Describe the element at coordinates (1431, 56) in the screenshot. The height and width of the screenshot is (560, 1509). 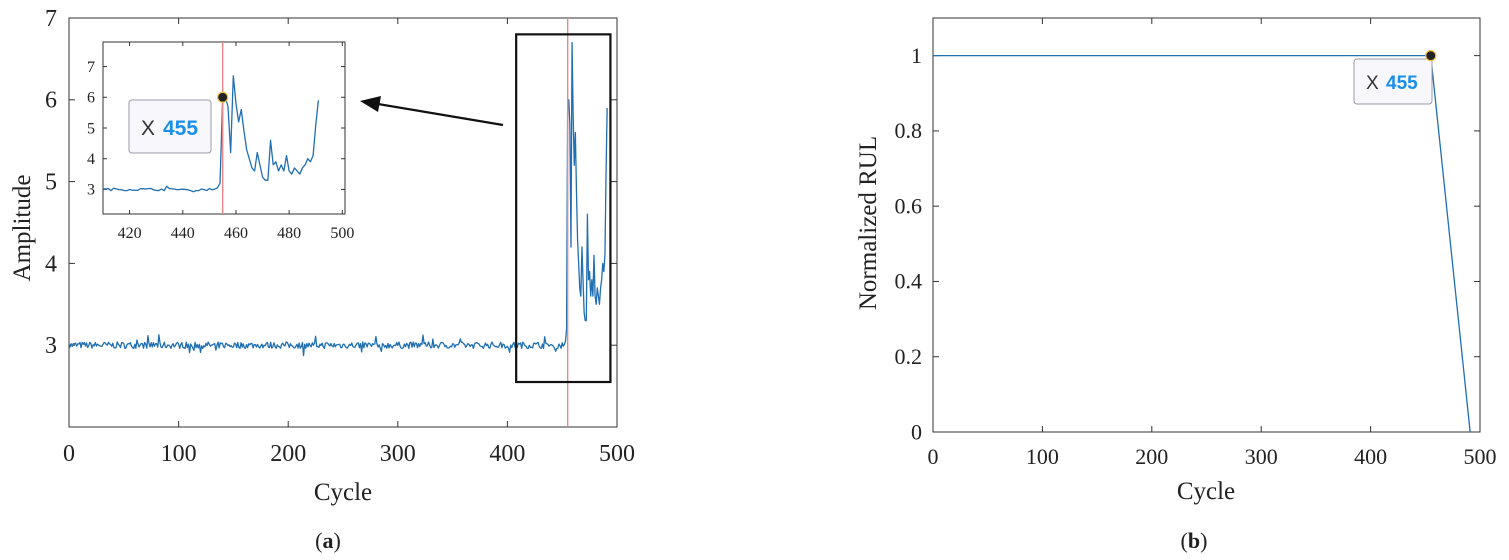
I see `chart-b-datatip-marker` at that location.